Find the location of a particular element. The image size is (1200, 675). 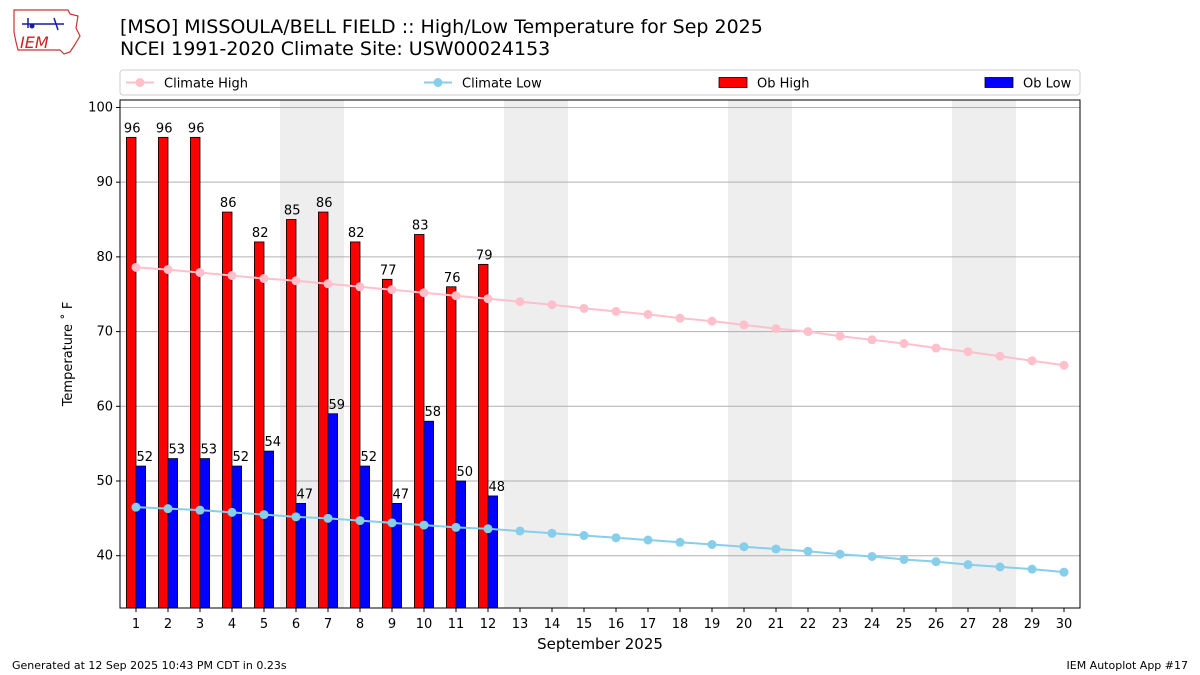

legend-ob-high-label: Ob High is located at coordinates (783, 84).